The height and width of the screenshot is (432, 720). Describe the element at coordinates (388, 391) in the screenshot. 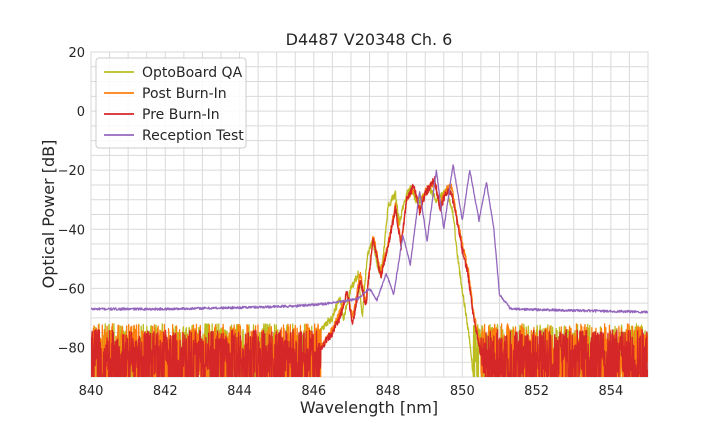

I see `x-tick-label: 848` at that location.